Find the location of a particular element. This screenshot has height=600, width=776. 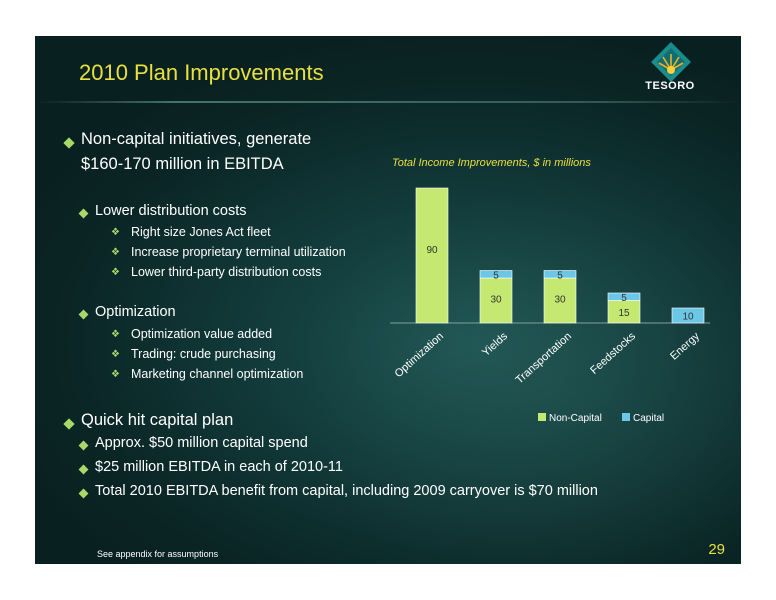

x-tick-label: Transportation is located at coordinates (544, 358).